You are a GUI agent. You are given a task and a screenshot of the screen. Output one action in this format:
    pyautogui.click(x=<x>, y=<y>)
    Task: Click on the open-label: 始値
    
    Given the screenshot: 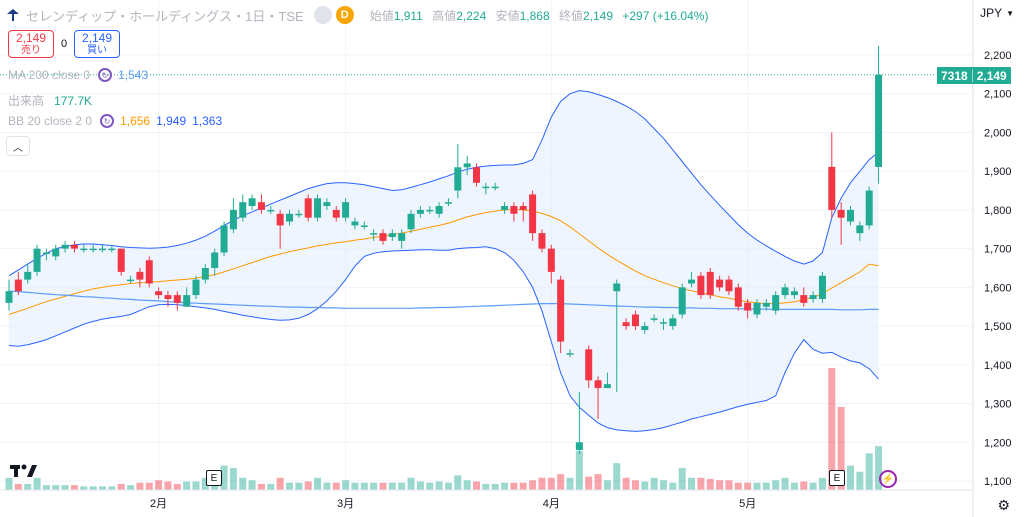 What is the action you would take?
    pyautogui.click(x=381, y=15)
    